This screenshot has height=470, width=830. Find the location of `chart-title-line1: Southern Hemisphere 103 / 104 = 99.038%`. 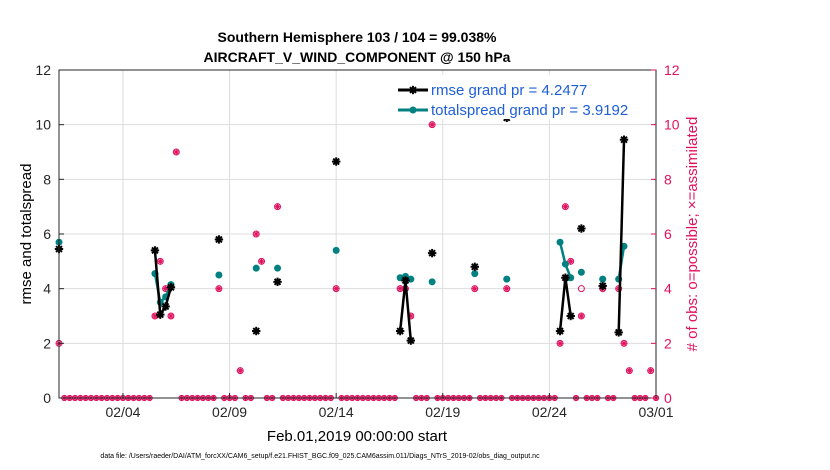

chart-title-line1: Southern Hemisphere 103 / 104 = 99.038% is located at coordinates (358, 37).